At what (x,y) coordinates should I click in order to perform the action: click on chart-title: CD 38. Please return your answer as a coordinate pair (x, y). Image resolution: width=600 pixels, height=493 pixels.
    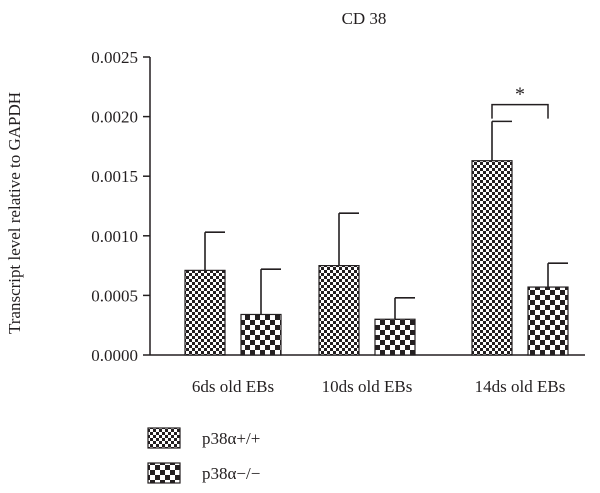
    Looking at the image, I should click on (364, 18).